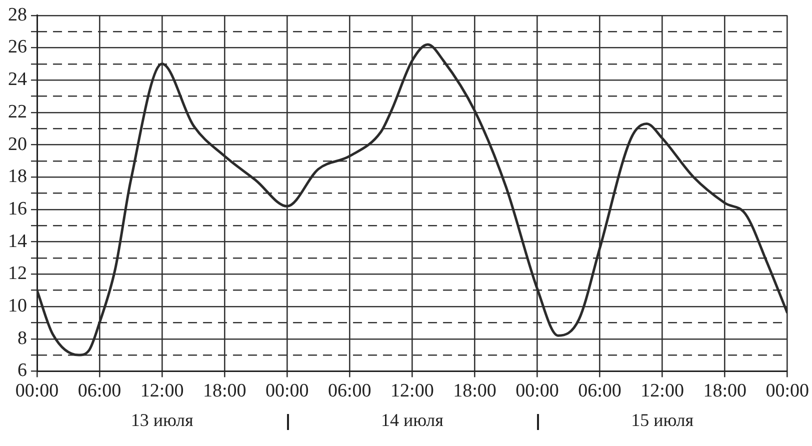 The width and height of the screenshot is (812, 446). What do you see at coordinates (17, 305) in the screenshot?
I see `y-tick-label: 10` at bounding box center [17, 305].